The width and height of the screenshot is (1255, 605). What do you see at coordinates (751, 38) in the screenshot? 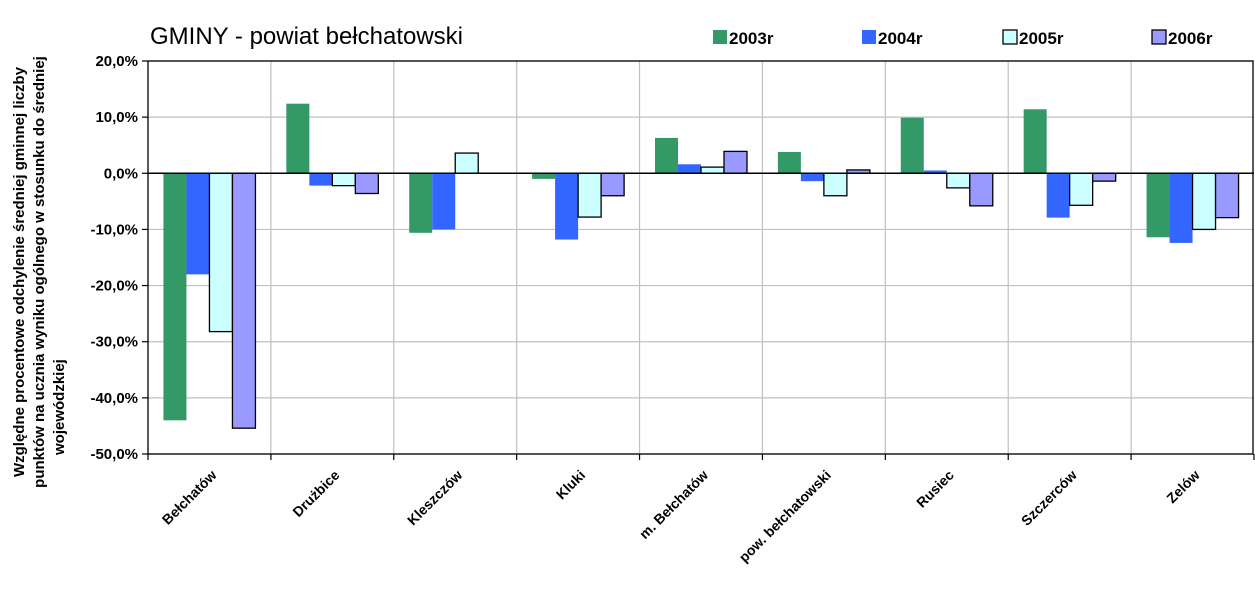
I see `legend-label-2003r: 2003r` at bounding box center [751, 38].